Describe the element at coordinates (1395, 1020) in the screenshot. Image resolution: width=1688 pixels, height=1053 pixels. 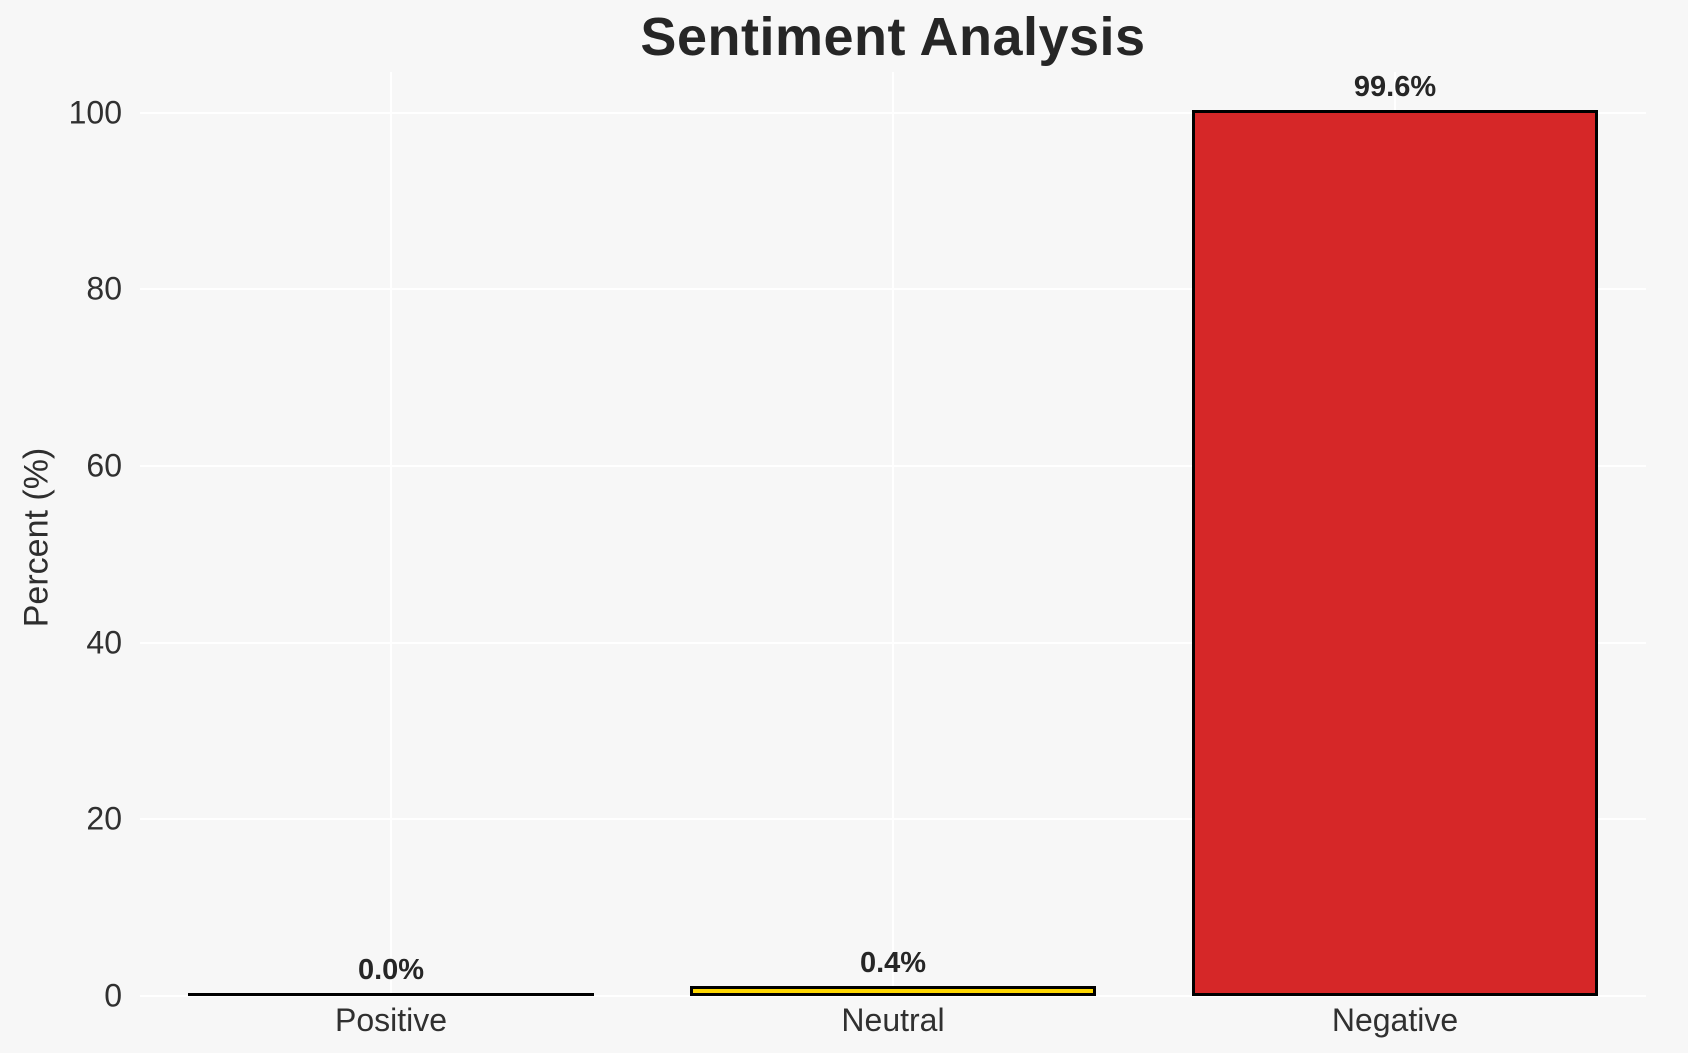
I see `x-tick-label-negative: Negative` at that location.